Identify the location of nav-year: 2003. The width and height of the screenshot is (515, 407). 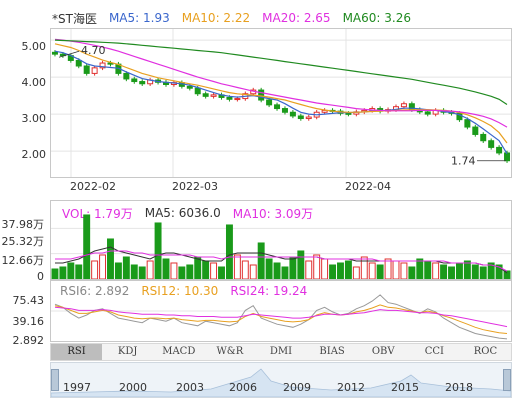
(190, 387).